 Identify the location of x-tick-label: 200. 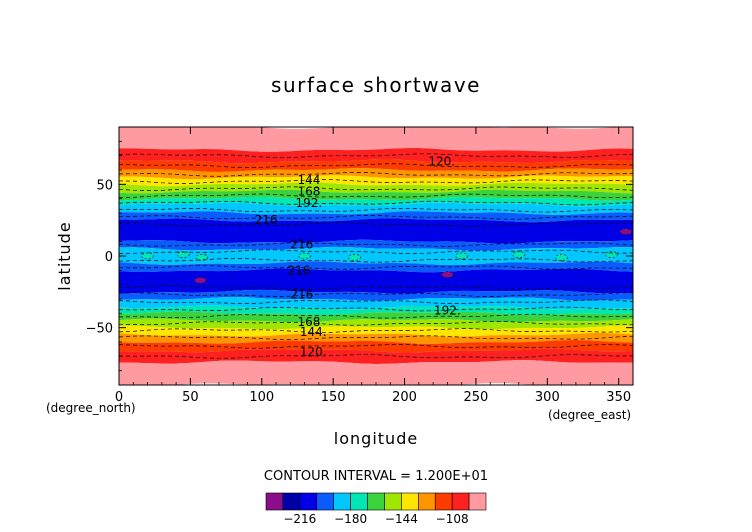
(404, 397).